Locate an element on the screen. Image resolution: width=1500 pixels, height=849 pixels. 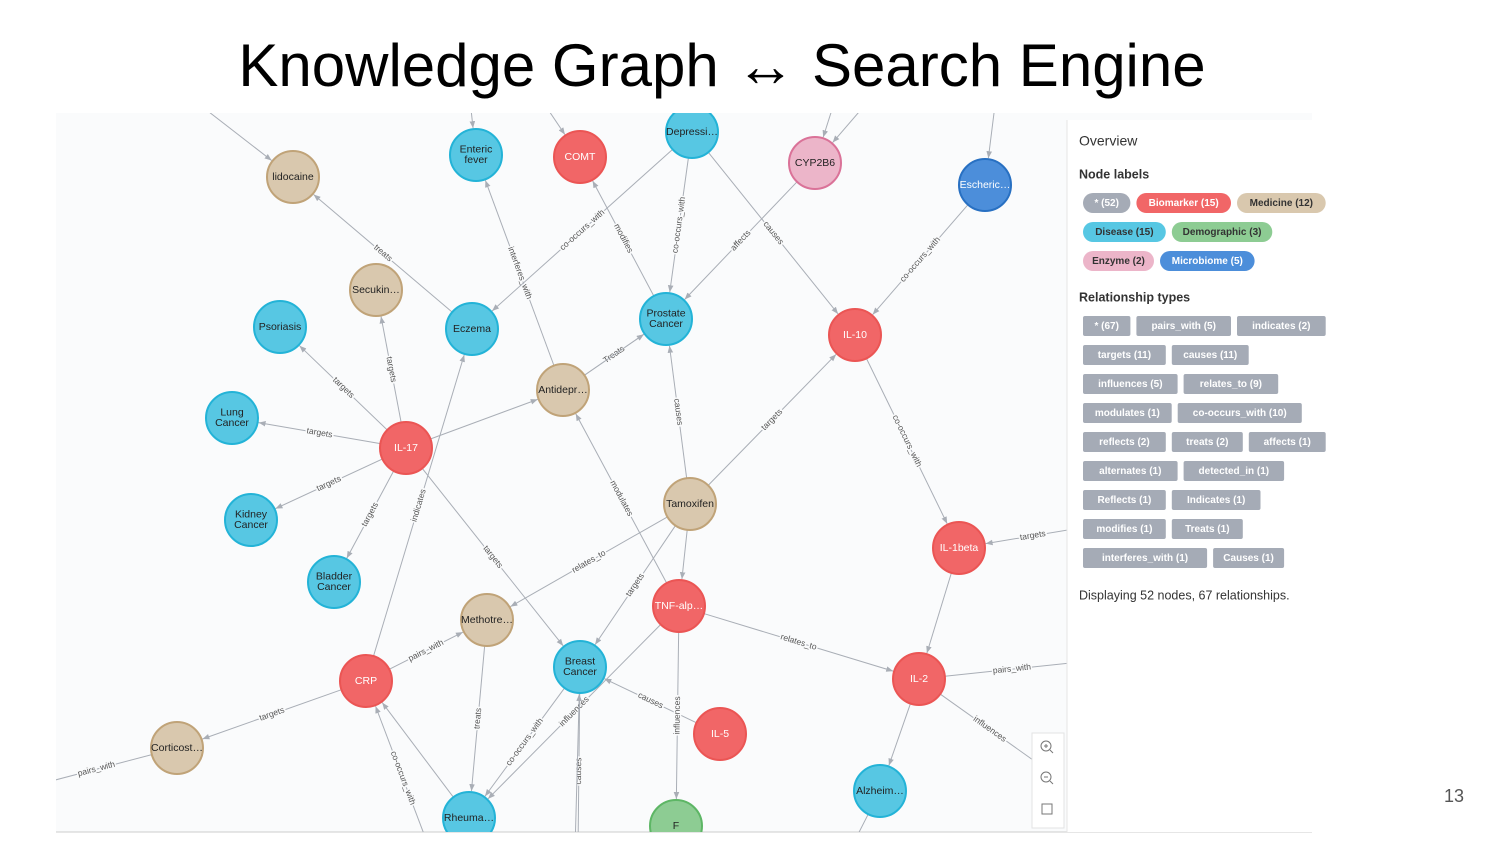
node-label: Bladder is located at coordinates (334, 577).